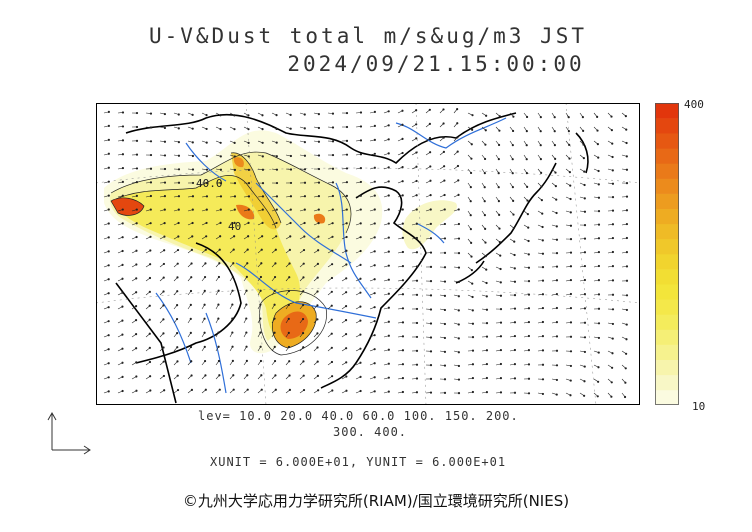 This screenshot has width=752, height=532. I want to click on contour-label: 40.0, so click(209, 183).